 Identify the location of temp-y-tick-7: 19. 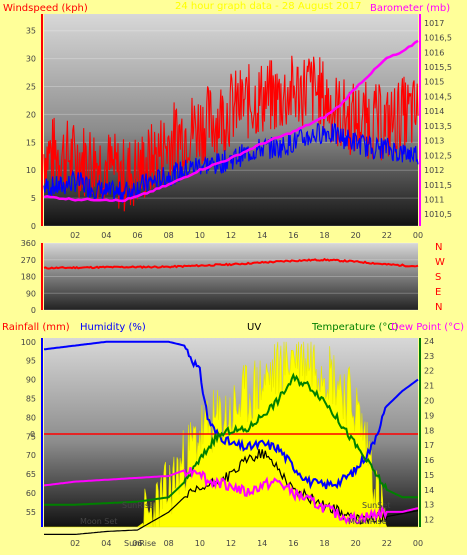
(429, 415).